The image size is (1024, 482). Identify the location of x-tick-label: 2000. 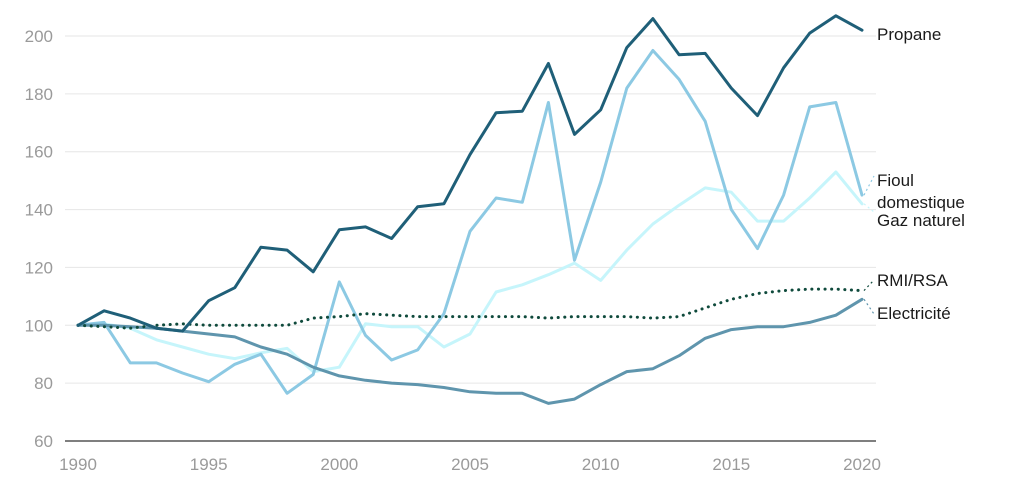
(339, 464).